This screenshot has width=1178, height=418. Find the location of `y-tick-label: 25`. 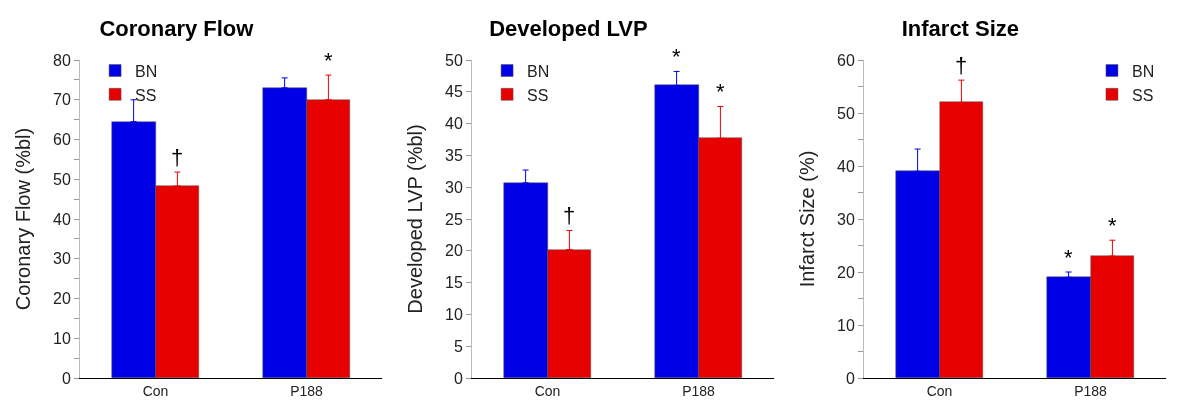

y-tick-label: 25 is located at coordinates (454, 219).